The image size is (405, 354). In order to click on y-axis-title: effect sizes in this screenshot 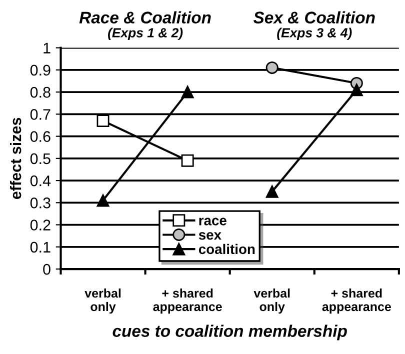, I will do `click(16, 158)`.